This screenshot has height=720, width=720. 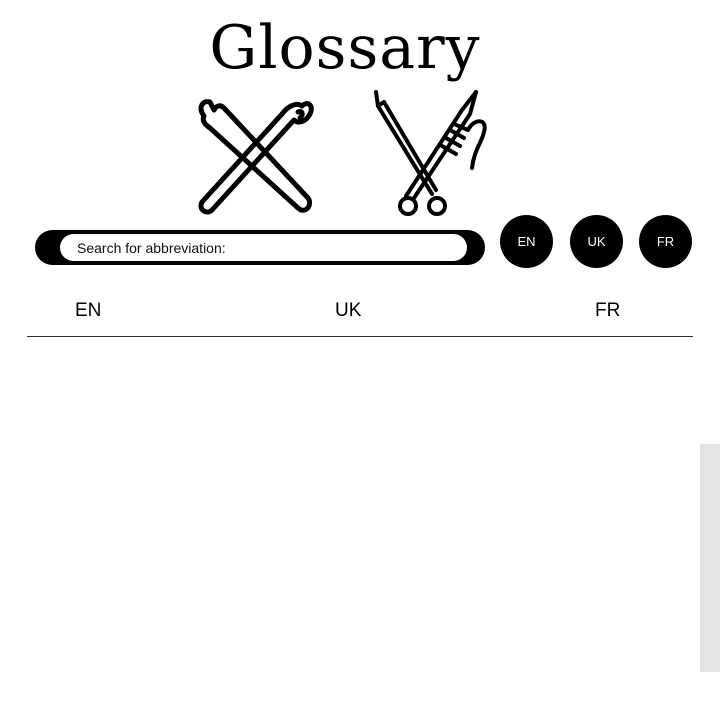 What do you see at coordinates (596, 241) in the screenshot?
I see `language-button-uk: UK` at bounding box center [596, 241].